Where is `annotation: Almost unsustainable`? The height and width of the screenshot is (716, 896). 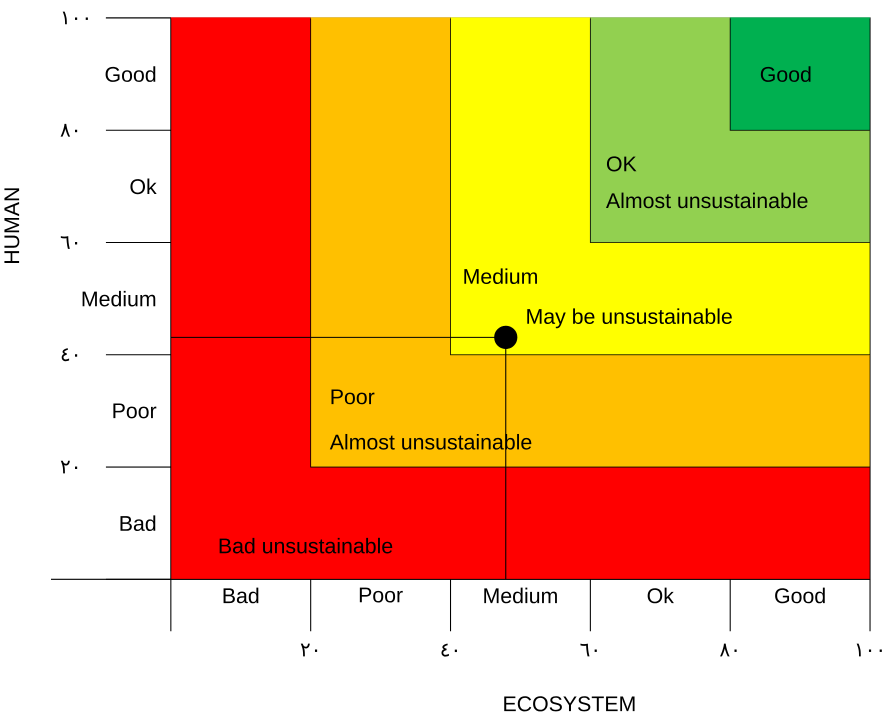
annotation: Almost unsustainable is located at coordinates (707, 200).